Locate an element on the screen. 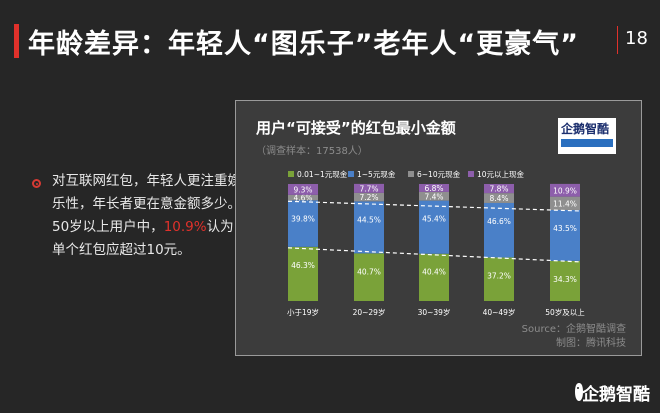 The width and height of the screenshot is (660, 413). chart-logo-text: 企鹅智酷 is located at coordinates (585, 129).